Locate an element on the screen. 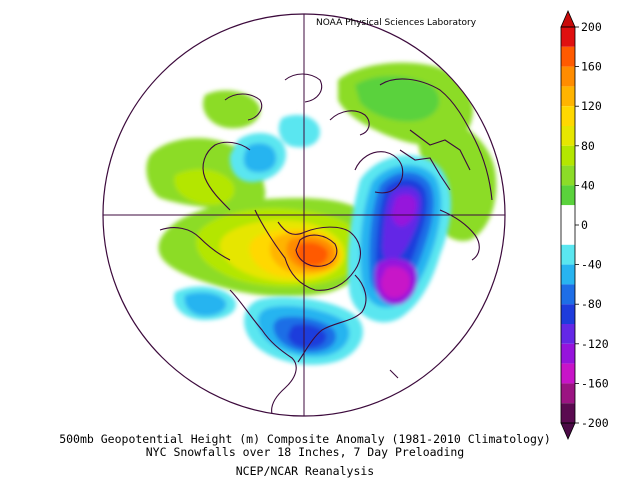 The image size is (631, 495). colorbar-label: -80 is located at coordinates (591, 304).